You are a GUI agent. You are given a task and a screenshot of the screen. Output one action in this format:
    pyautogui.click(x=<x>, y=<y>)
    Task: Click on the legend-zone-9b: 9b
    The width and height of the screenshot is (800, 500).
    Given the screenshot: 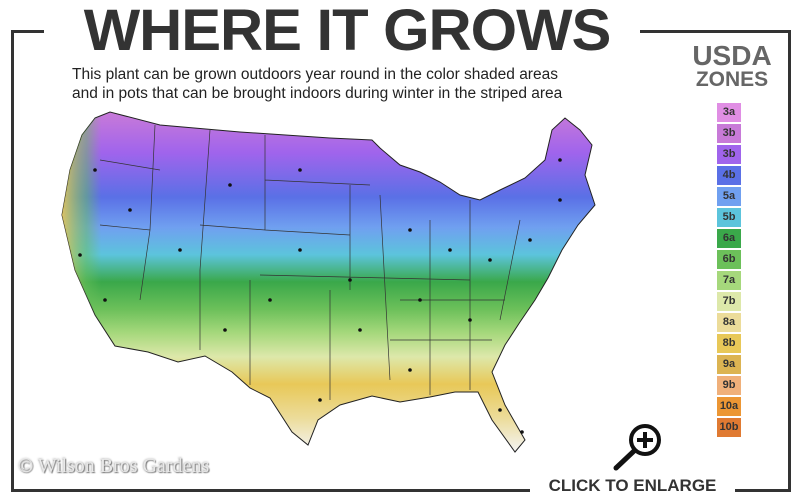 What is the action you would take?
    pyautogui.click(x=729, y=385)
    